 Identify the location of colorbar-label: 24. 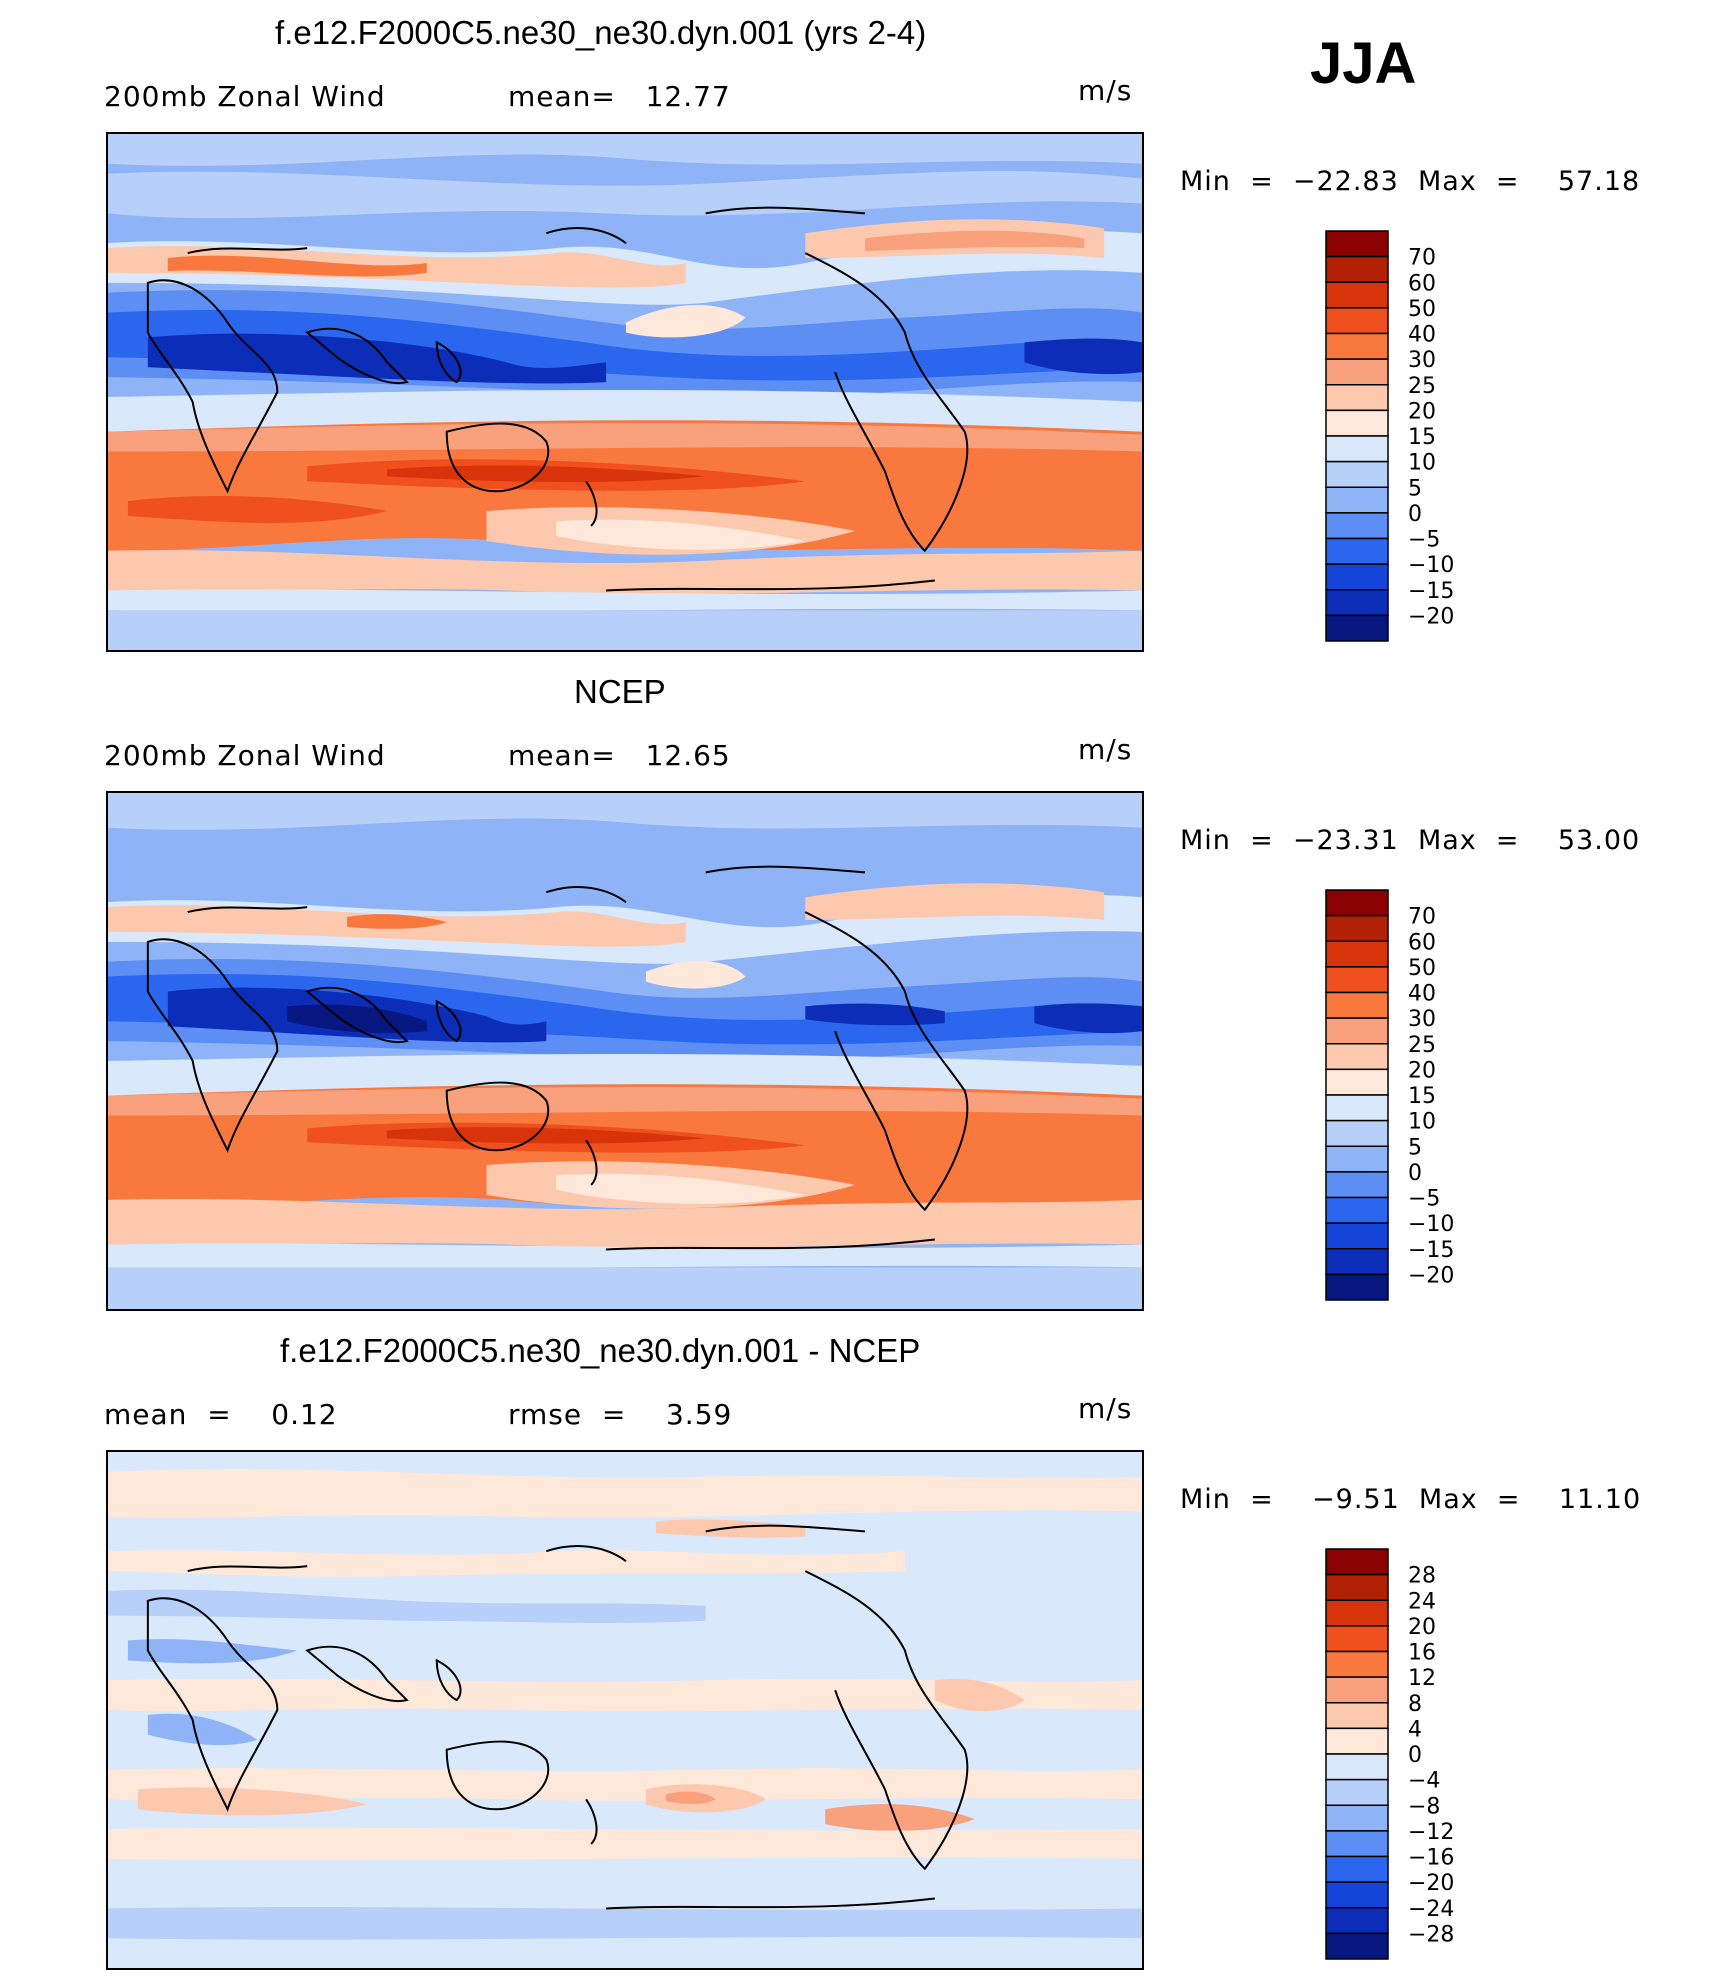
(1422, 1601).